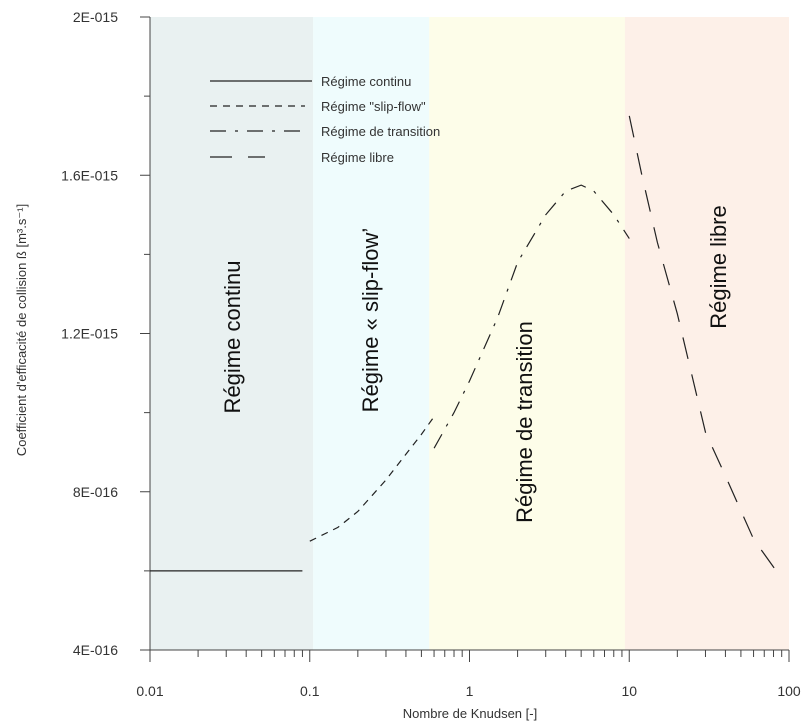 The image size is (804, 724). What do you see at coordinates (629, 691) in the screenshot?
I see `x-tick-label: 10` at bounding box center [629, 691].